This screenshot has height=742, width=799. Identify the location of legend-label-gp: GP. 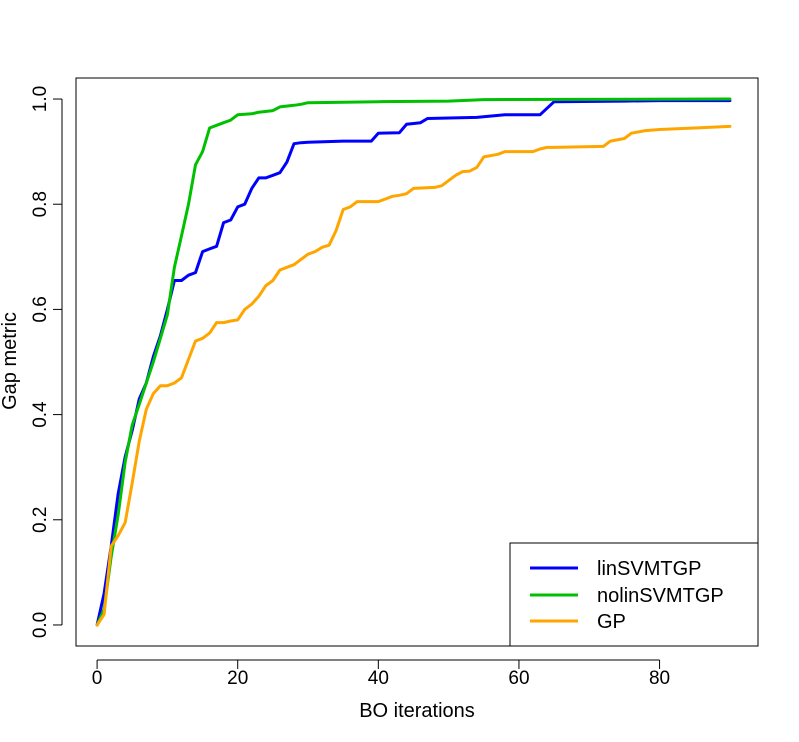
(611, 622).